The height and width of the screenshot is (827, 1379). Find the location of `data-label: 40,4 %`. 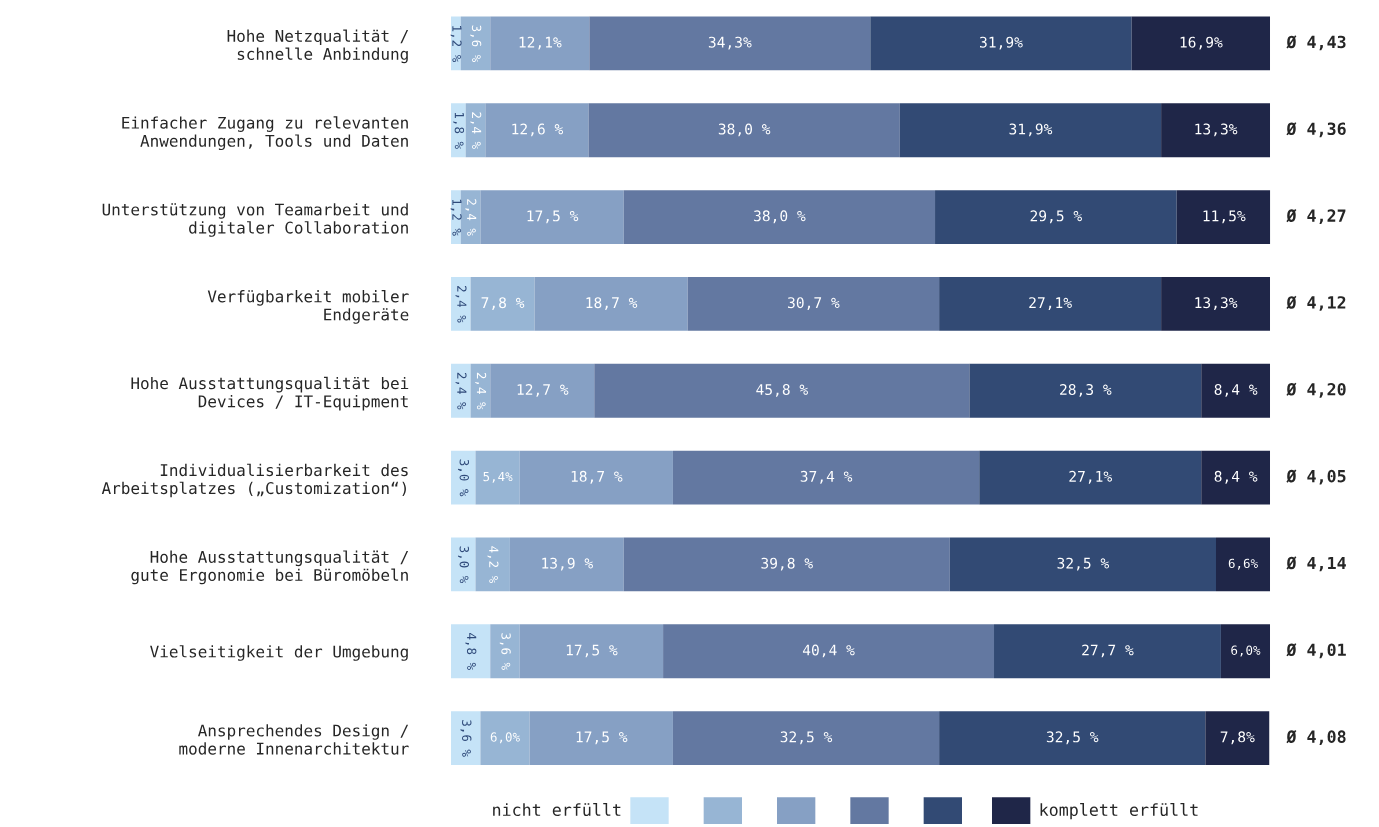

data-label: 40,4 % is located at coordinates (828, 651).